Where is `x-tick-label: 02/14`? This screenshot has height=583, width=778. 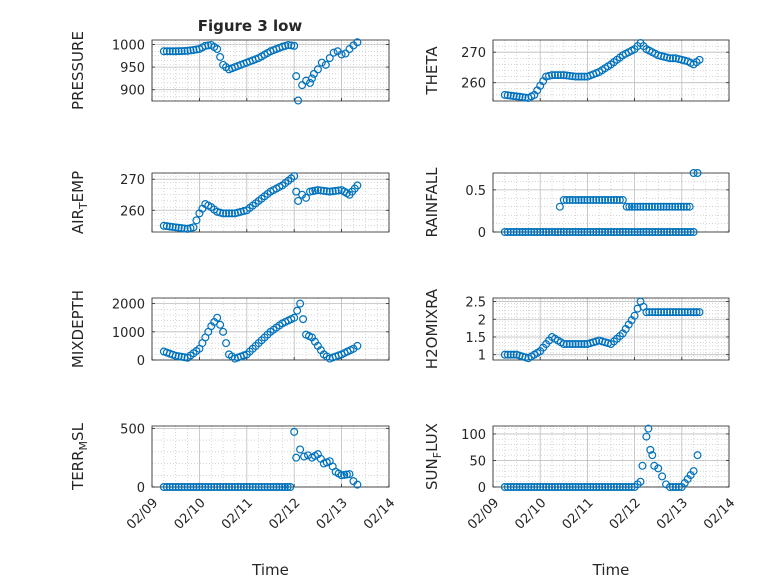
x-tick-label: 02/14 is located at coordinates (719, 514).